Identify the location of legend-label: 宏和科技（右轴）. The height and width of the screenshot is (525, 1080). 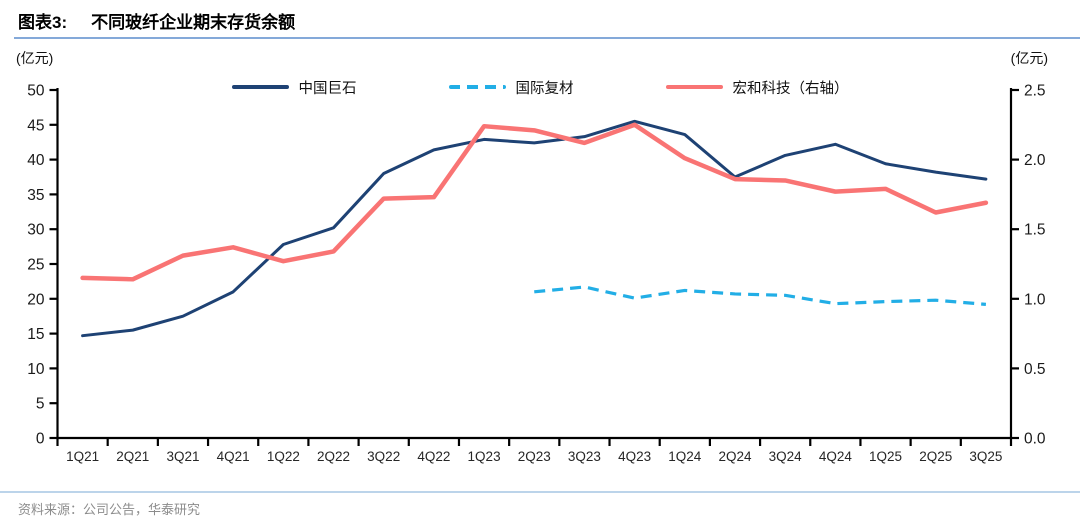
(790, 88).